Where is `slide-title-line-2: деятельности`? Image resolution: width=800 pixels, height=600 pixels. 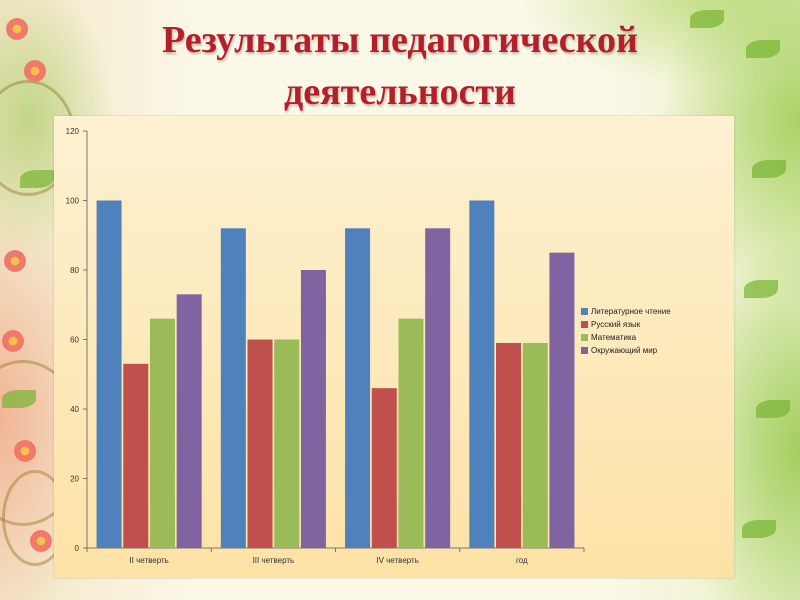
slide-title-line-2: деятельности is located at coordinates (400, 92).